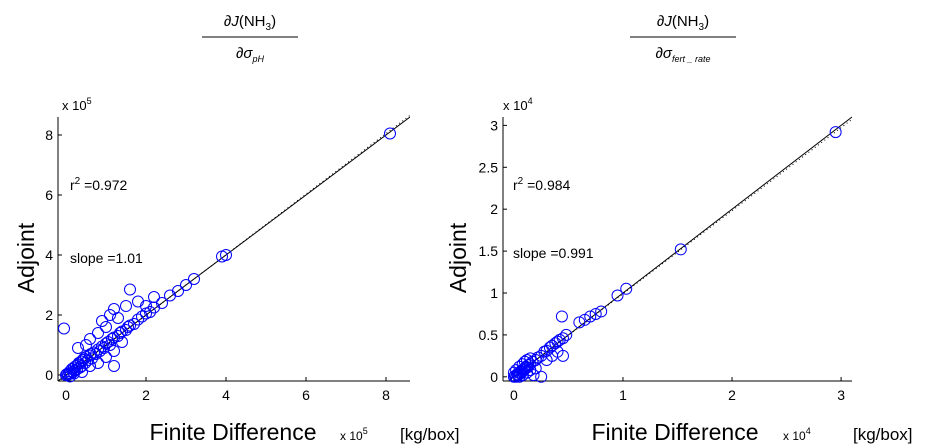  I want to click on right-y-axis-label: Adjoint, so click(458, 257).